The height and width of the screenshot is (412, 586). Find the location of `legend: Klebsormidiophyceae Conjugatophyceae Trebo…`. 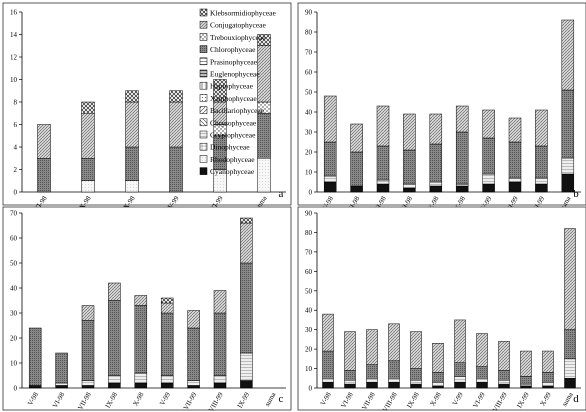

legend: Klebsormidiophyceae Conjugatophyceae Trebo… is located at coordinates (237, 92).